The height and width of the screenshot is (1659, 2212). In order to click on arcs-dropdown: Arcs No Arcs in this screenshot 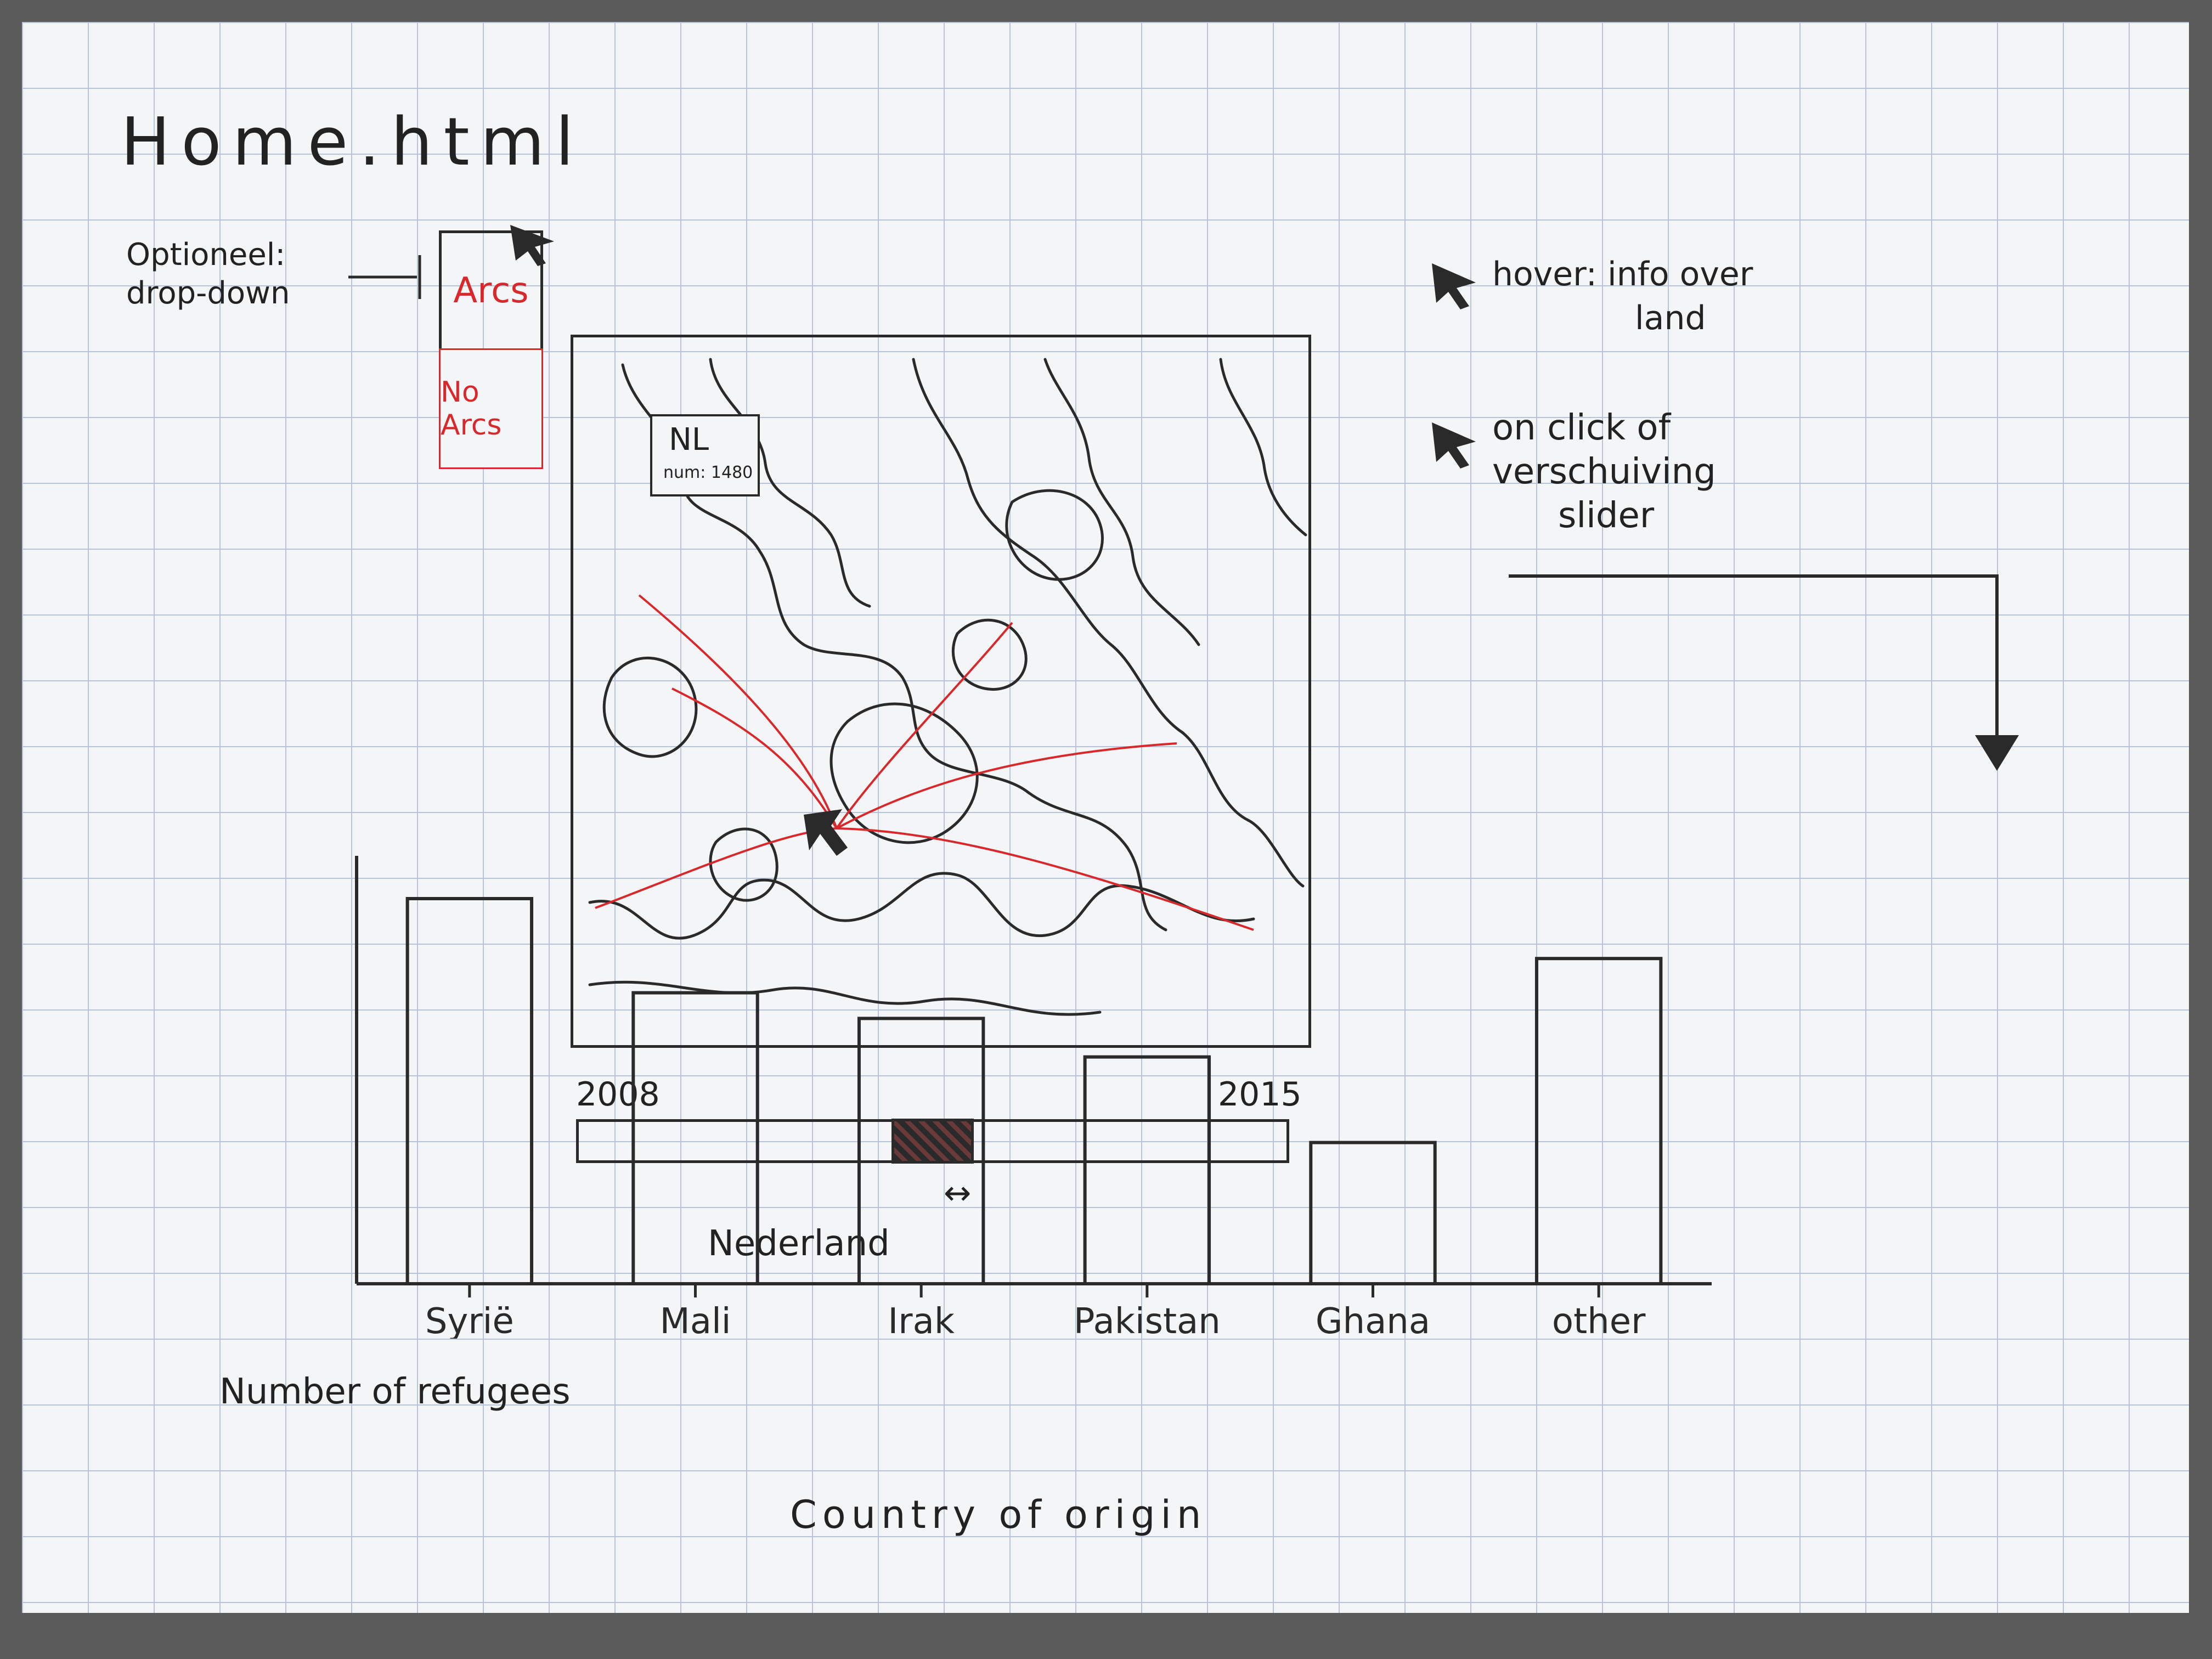, I will do `click(491, 350)`.